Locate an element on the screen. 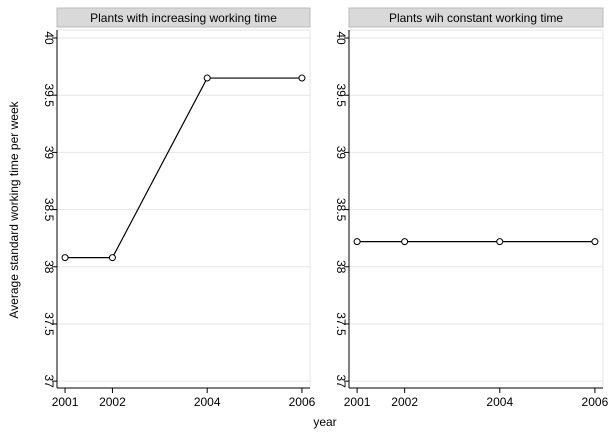  y-axis-label: Average standard working time per week is located at coordinates (14, 209).